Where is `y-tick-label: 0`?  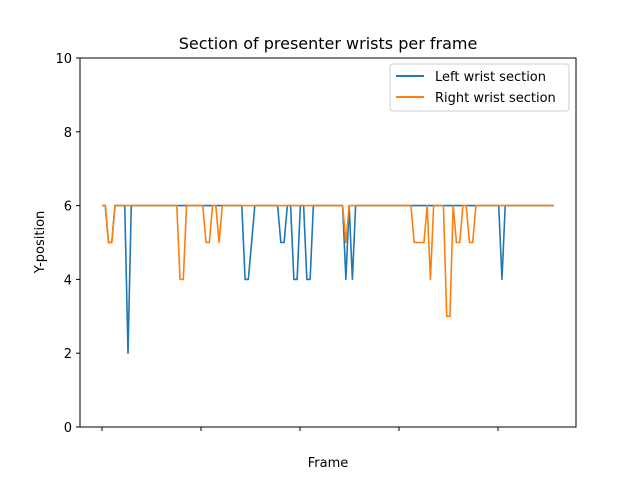
y-tick-label: 0 is located at coordinates (68, 428).